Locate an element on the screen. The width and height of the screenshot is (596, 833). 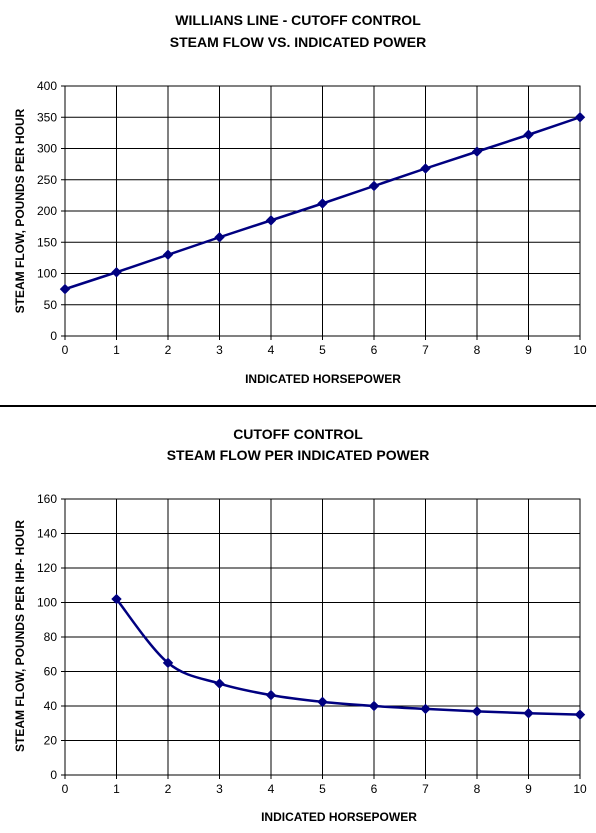
chart1-x-tick-label: 4 is located at coordinates (271, 350).